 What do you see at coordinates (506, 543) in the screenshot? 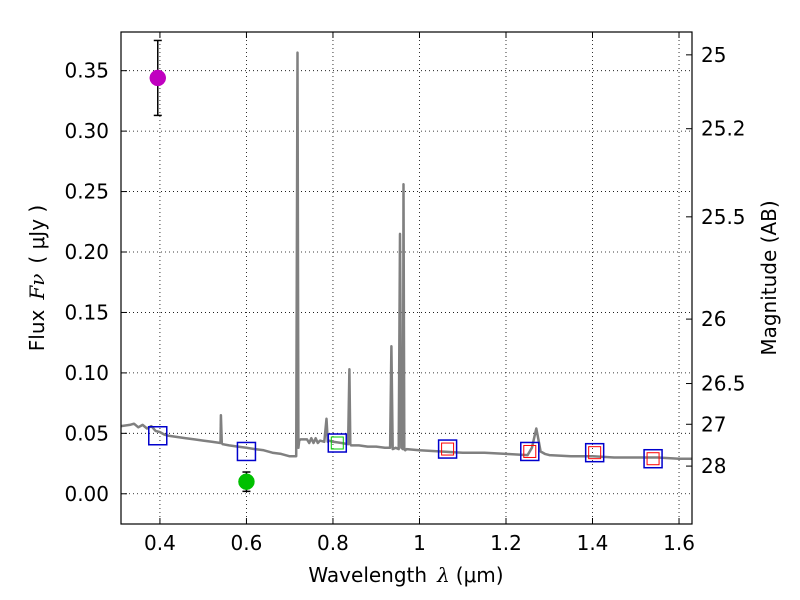
I see `x-tick-label: 1.2` at bounding box center [506, 543].